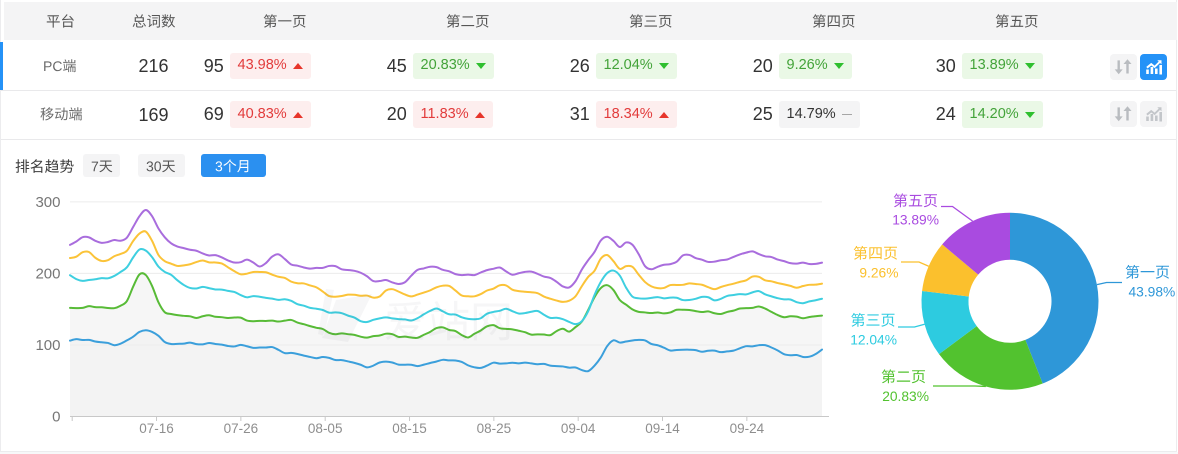 The width and height of the screenshot is (1178, 454). What do you see at coordinates (873, 340) in the screenshot?
I see `svg-text: 12.04%` at bounding box center [873, 340].